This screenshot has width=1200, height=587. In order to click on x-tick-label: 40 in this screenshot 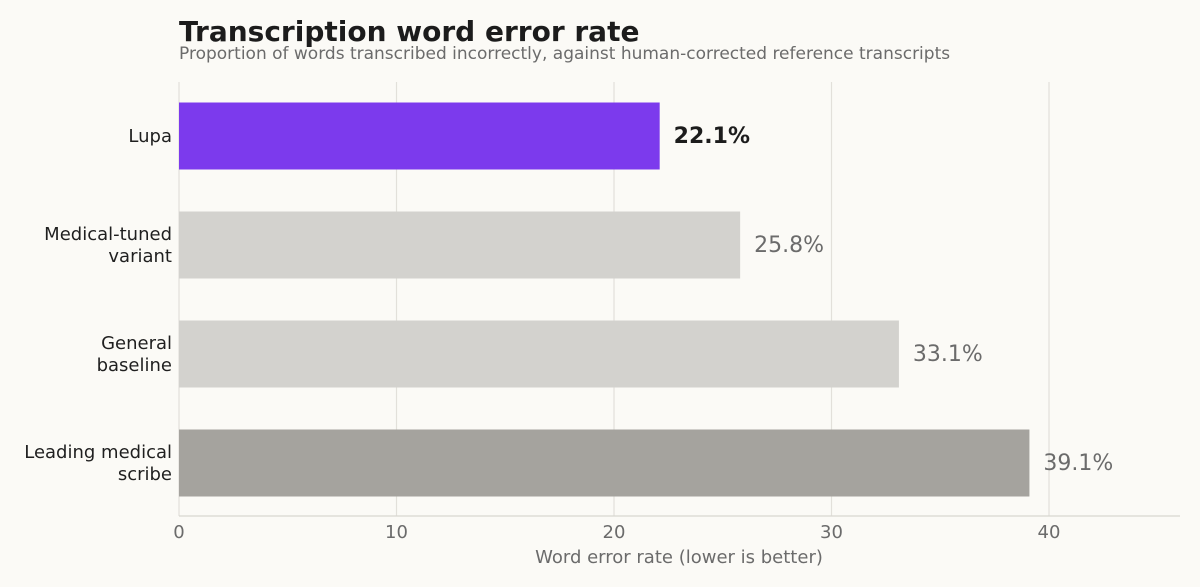, I will do `click(1049, 532)`.